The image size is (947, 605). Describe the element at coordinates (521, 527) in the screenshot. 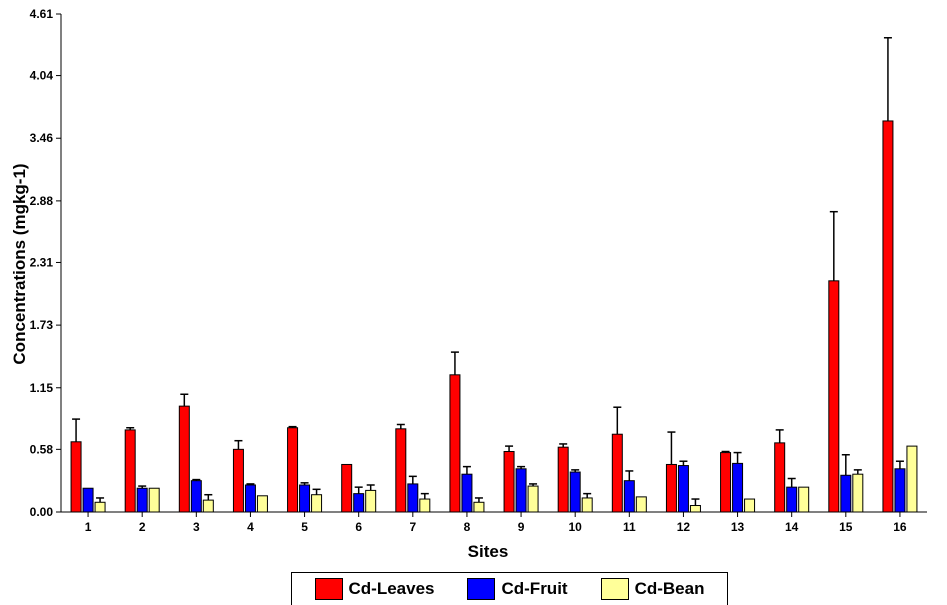

I see `x-tick-label: 9` at that location.